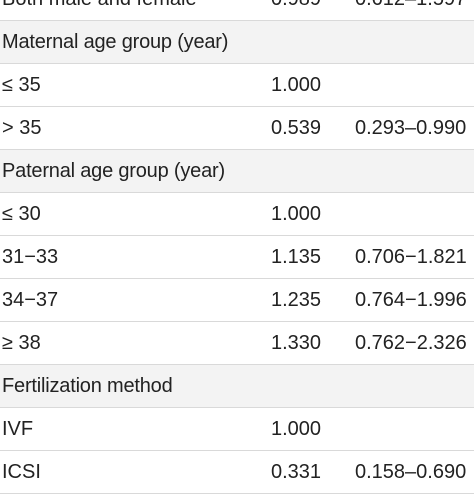  Describe the element at coordinates (237, 257) in the screenshot. I see `table-row: 31−33 1.135 0.706−1.821` at that location.